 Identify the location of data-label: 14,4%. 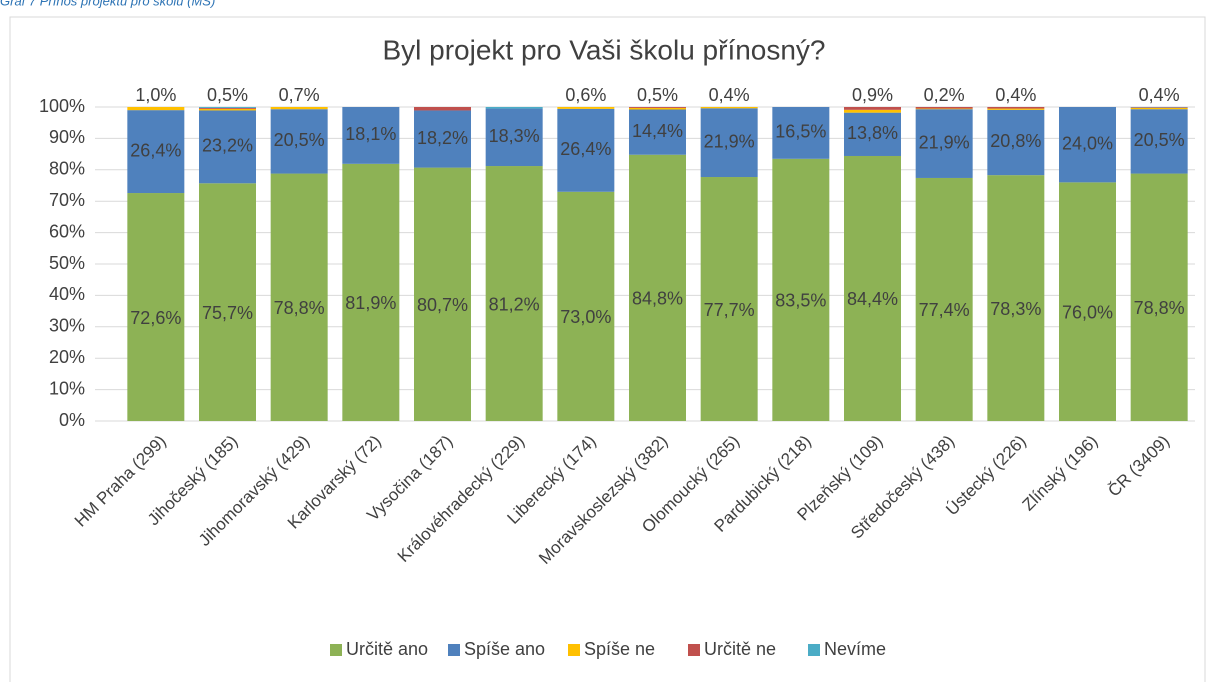
(657, 131).